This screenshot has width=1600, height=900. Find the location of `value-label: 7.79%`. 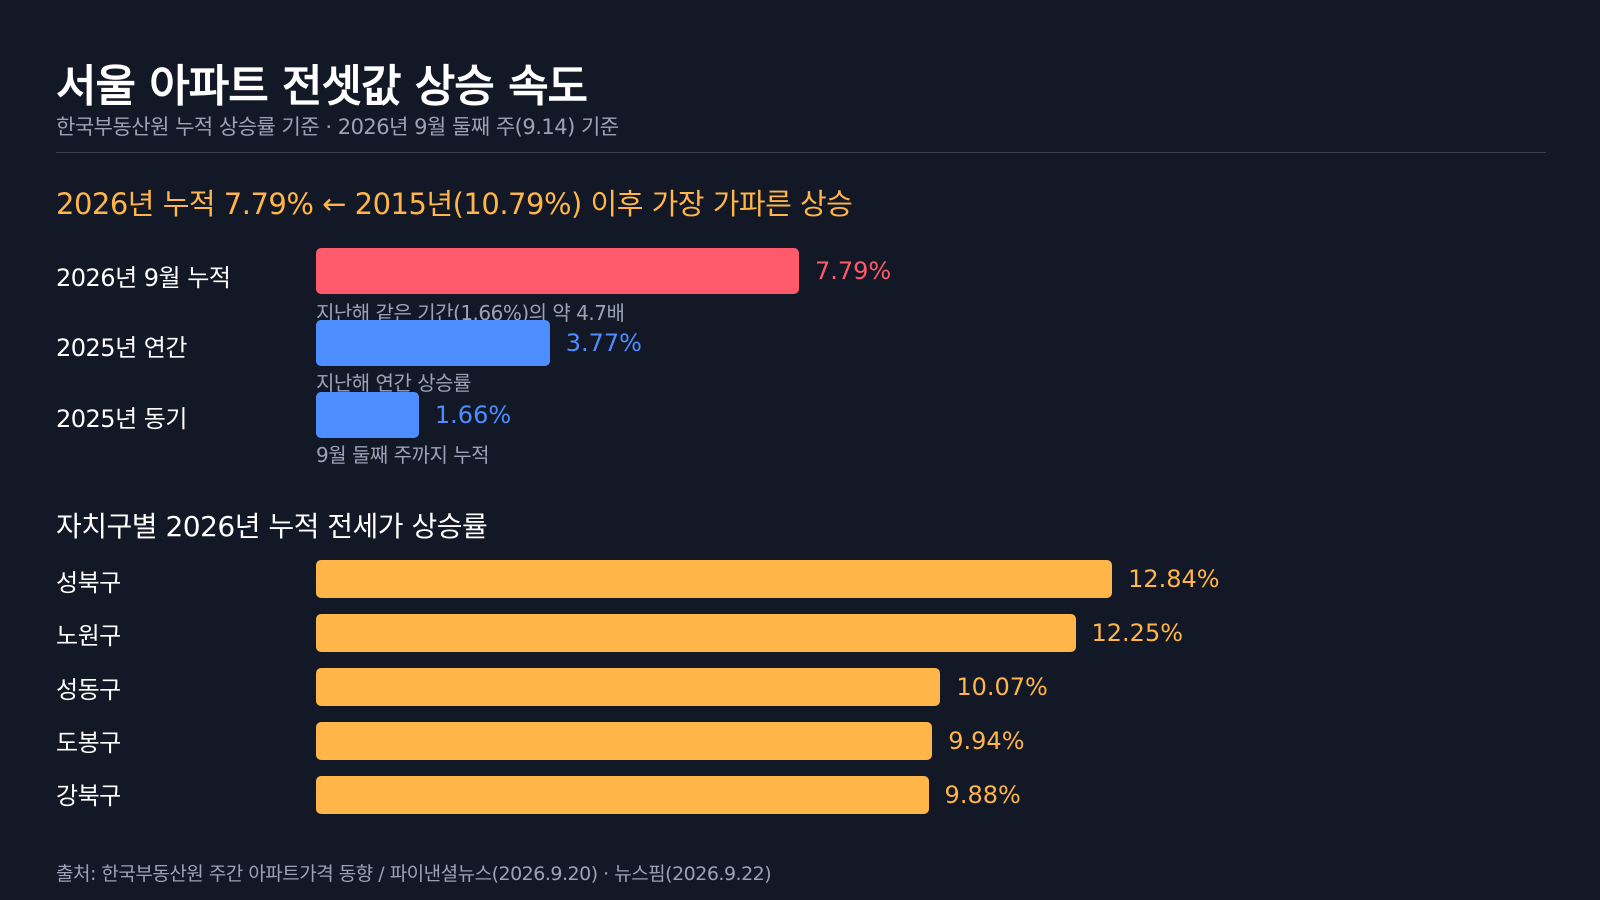

value-label: 7.79% is located at coordinates (853, 271).